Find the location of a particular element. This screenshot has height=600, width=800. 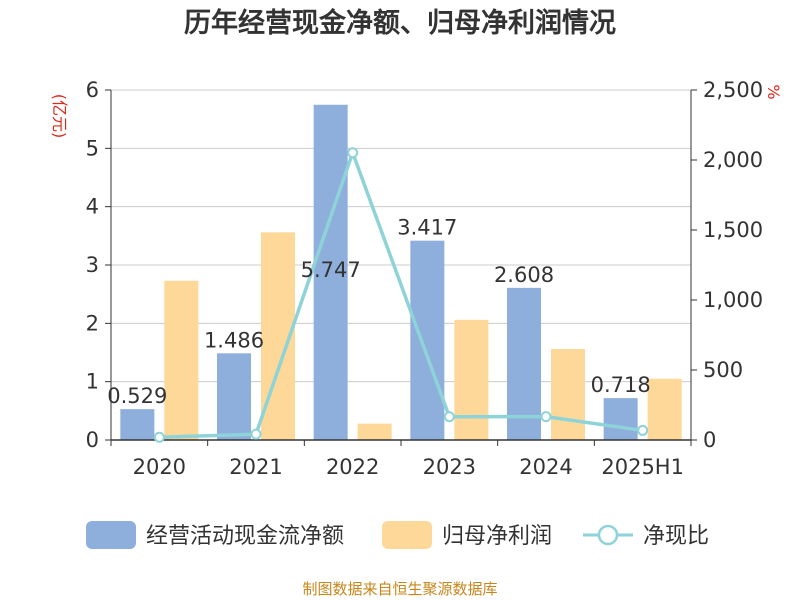

y-left-unit: (亿元) is located at coordinates (59, 116).